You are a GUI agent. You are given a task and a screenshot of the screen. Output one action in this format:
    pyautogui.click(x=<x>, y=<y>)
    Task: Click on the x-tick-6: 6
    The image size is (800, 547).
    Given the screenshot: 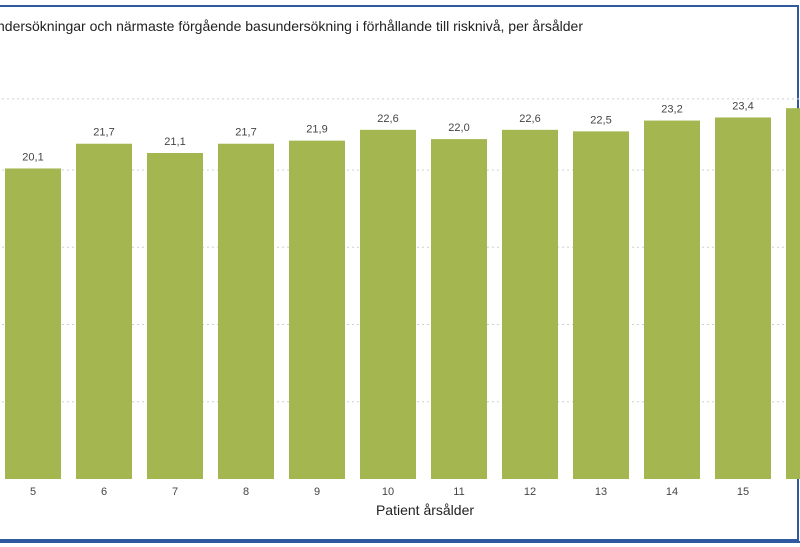 What is the action you would take?
    pyautogui.click(x=104, y=492)
    